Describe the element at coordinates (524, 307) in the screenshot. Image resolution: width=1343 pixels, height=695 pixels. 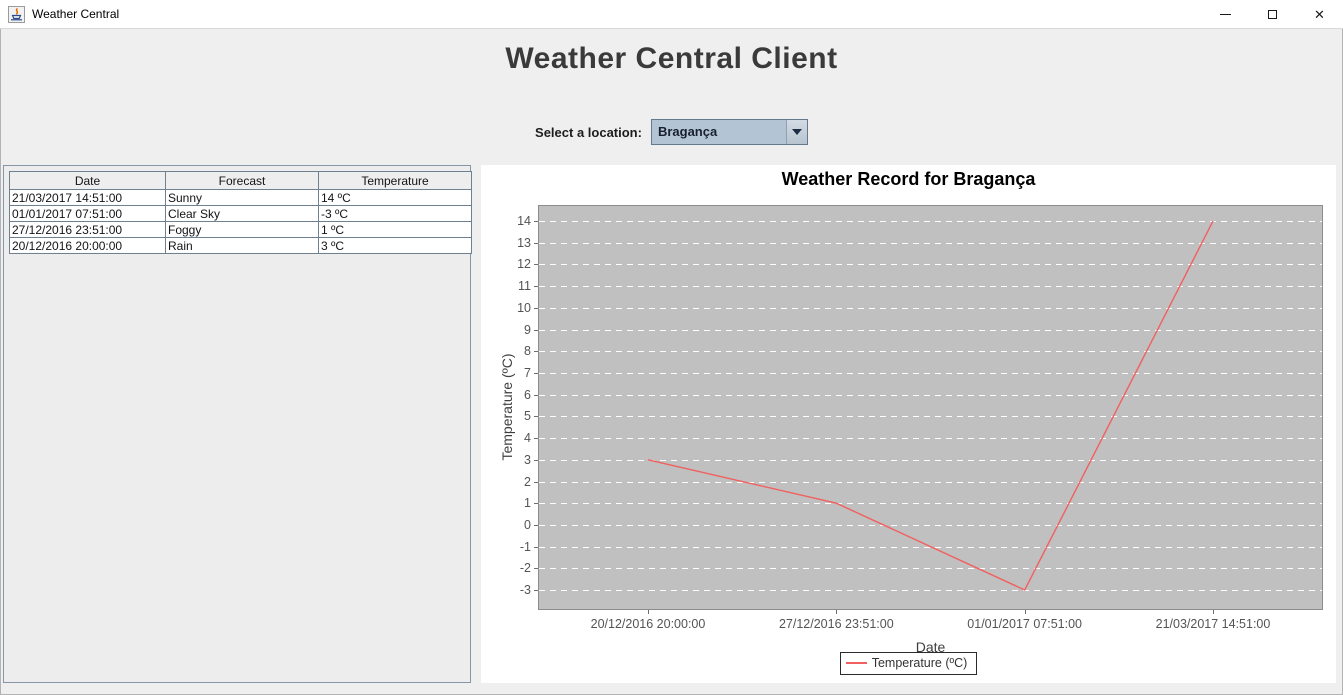
I see `y-tick-label: 10` at that location.